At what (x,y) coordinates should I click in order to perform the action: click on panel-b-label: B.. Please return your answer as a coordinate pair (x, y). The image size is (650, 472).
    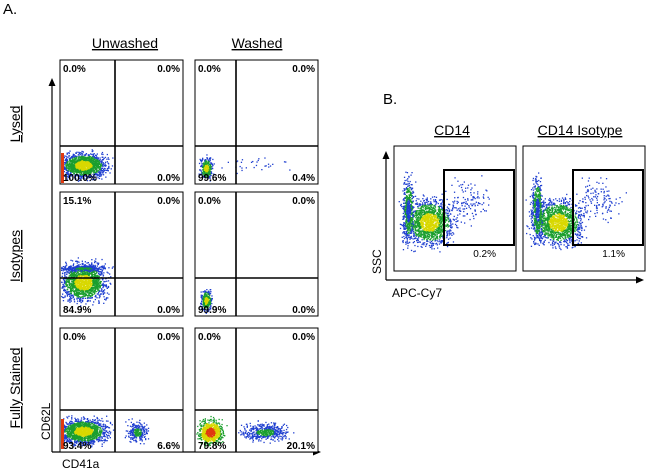
    Looking at the image, I should click on (390, 99).